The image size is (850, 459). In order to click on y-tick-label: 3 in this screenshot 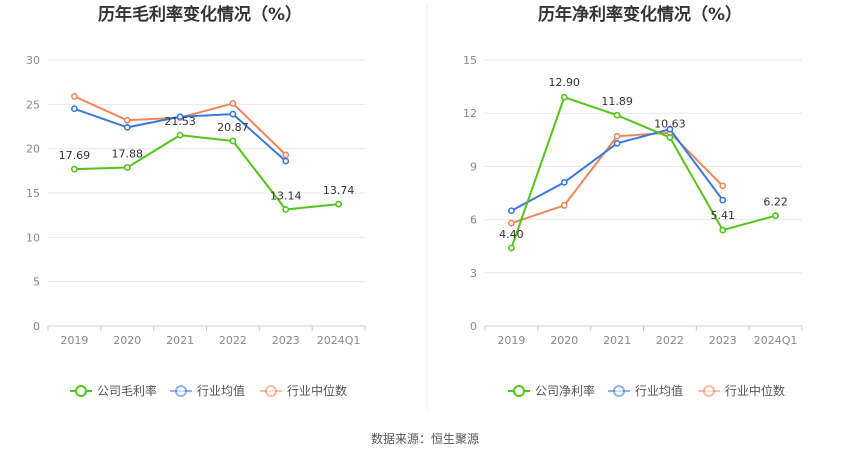, I will do `click(473, 273)`.